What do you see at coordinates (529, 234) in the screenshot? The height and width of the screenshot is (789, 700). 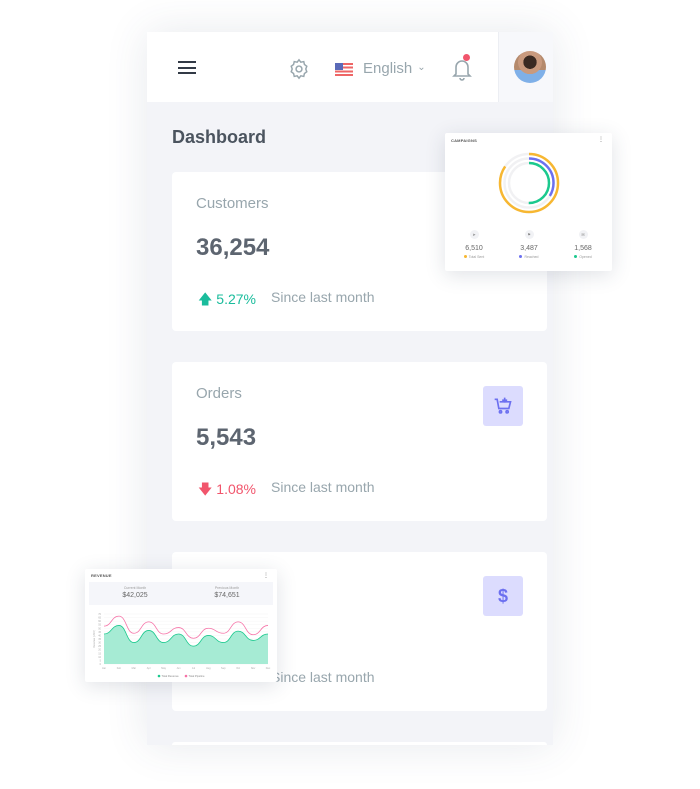 I see `flag-icon: ⚑` at bounding box center [529, 234].